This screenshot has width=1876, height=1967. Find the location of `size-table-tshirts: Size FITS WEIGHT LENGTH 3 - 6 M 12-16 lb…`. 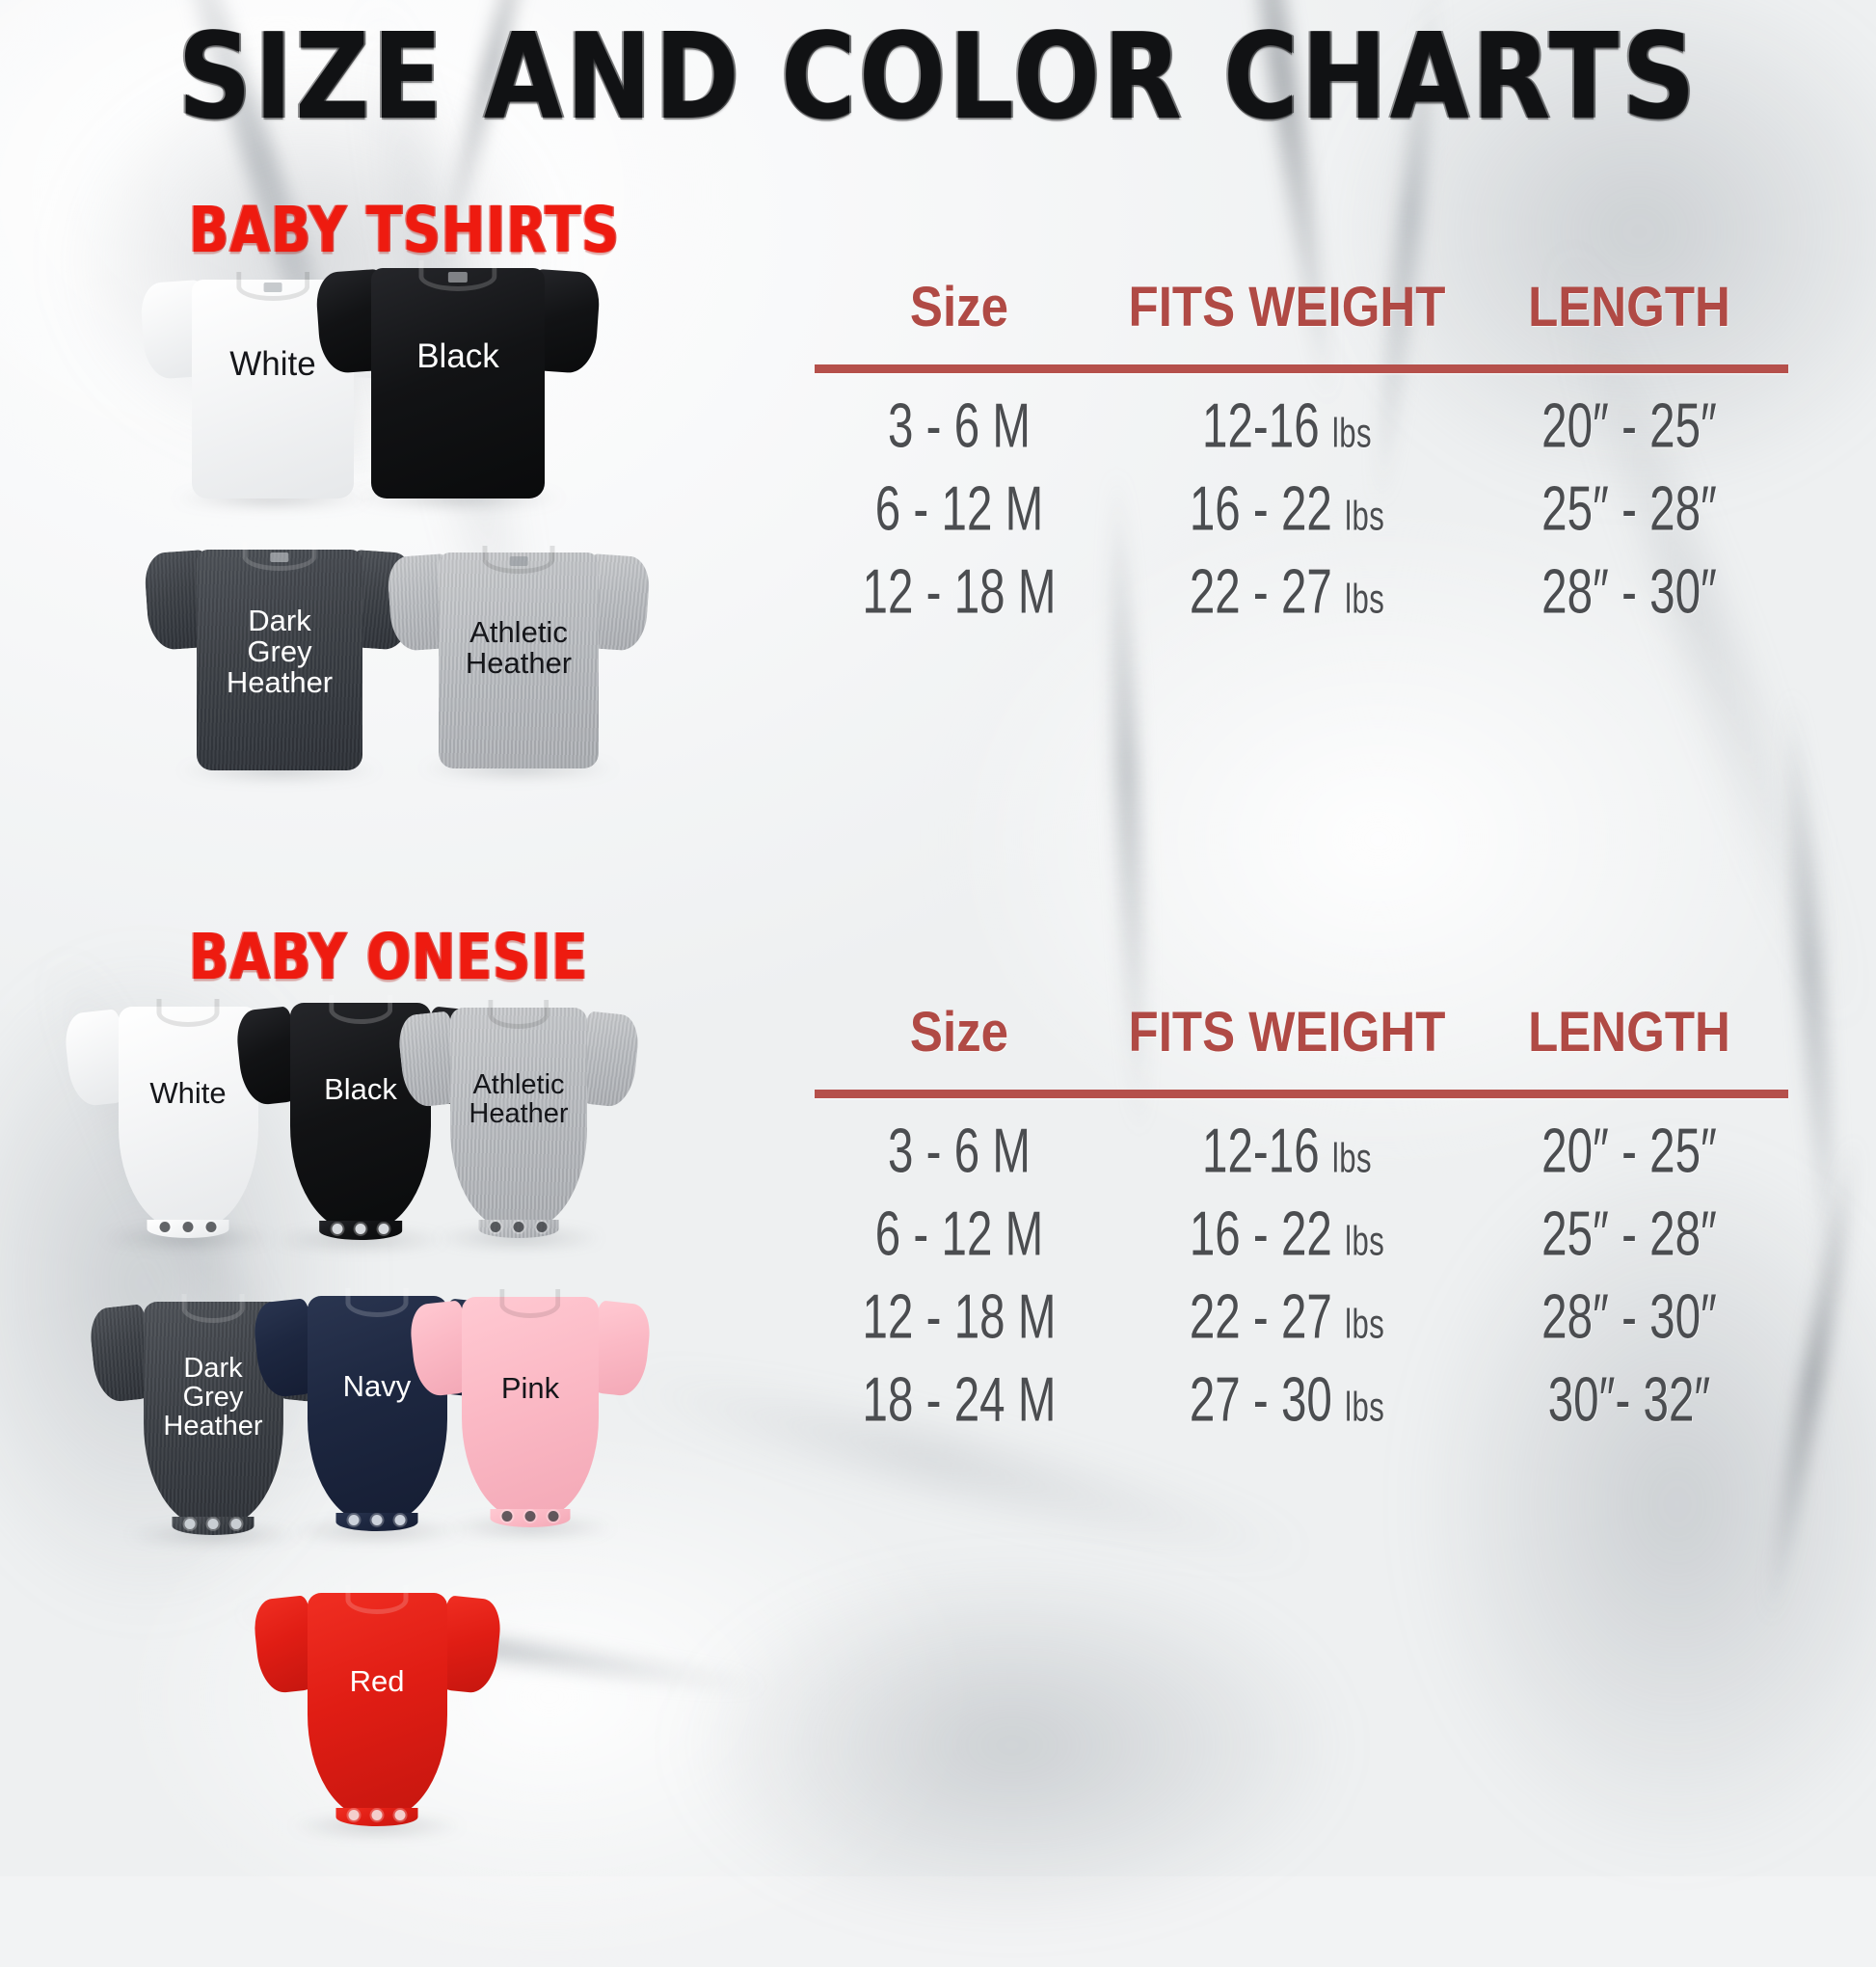

size-table-tshirts: Size FITS WEIGHT LENGTH 3 - 6 M 12-16 lb… is located at coordinates (1301, 453).